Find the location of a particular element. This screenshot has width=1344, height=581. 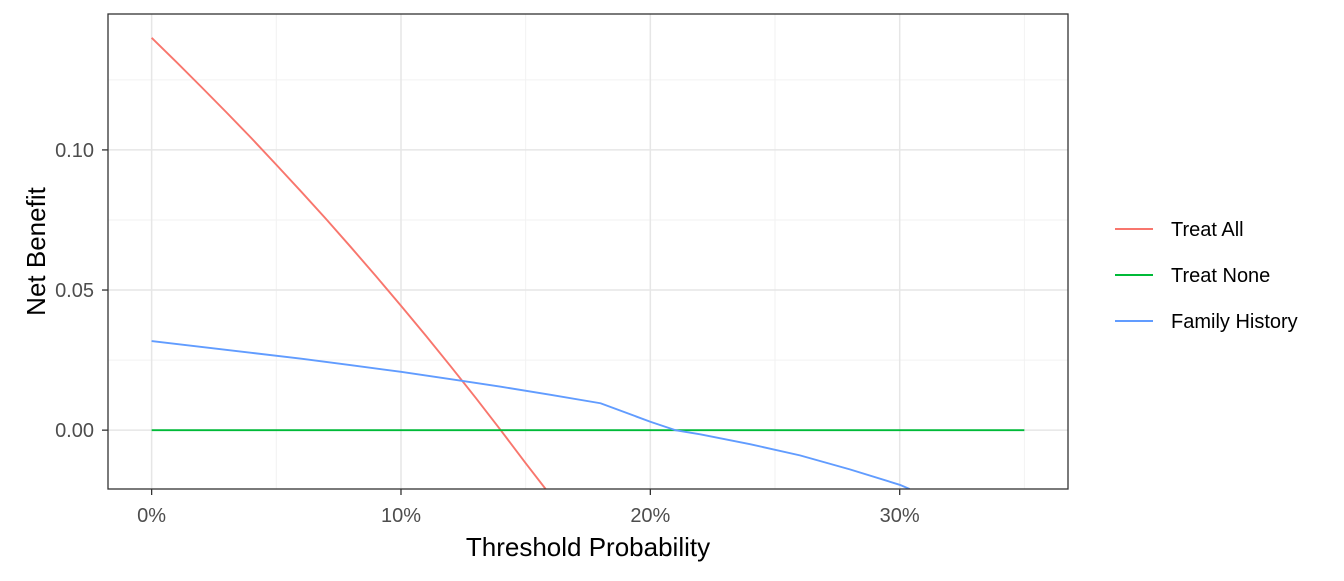

y-tick-label: 0.10 is located at coordinates (74, 151).